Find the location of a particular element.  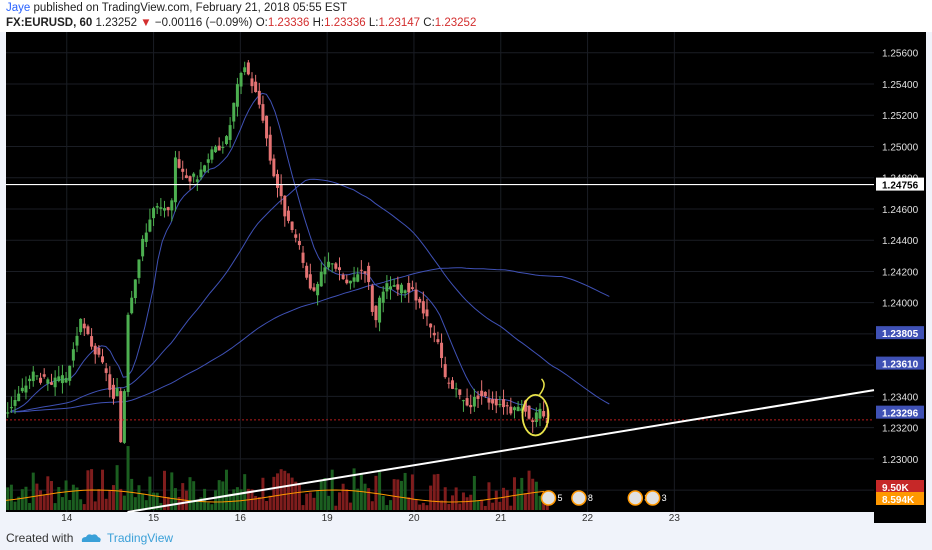

time-tick-label: 16 is located at coordinates (241, 518).